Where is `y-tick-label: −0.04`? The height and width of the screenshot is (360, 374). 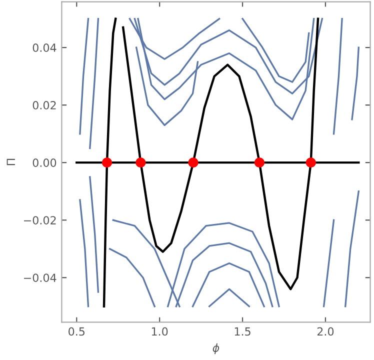
y-tick-label: −0.04 is located at coordinates (40, 278).